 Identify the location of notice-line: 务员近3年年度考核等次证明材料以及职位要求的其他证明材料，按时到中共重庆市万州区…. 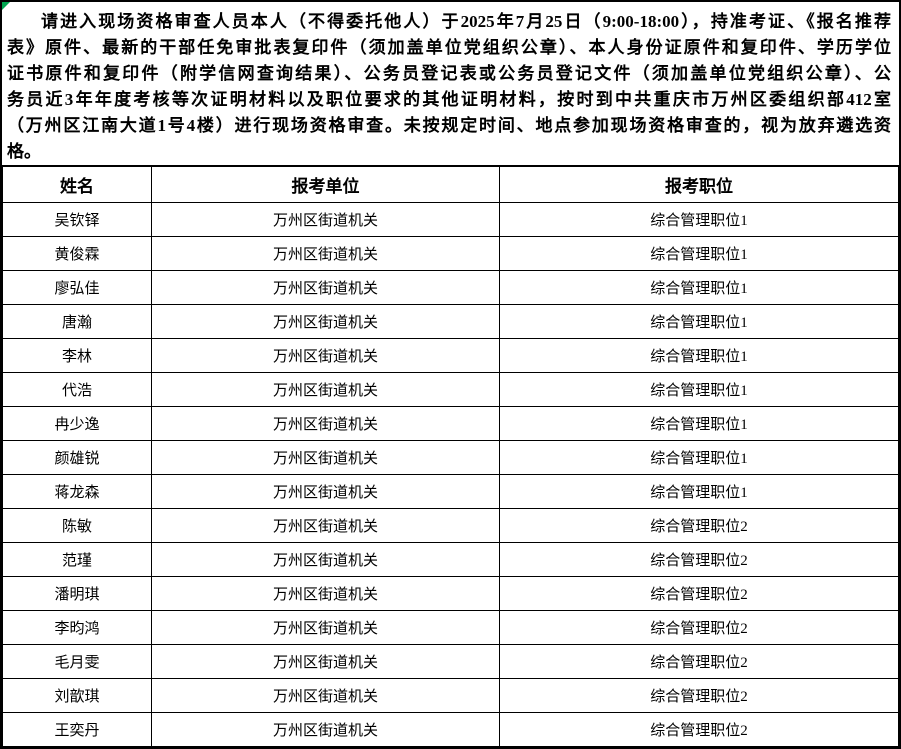
(449, 99).